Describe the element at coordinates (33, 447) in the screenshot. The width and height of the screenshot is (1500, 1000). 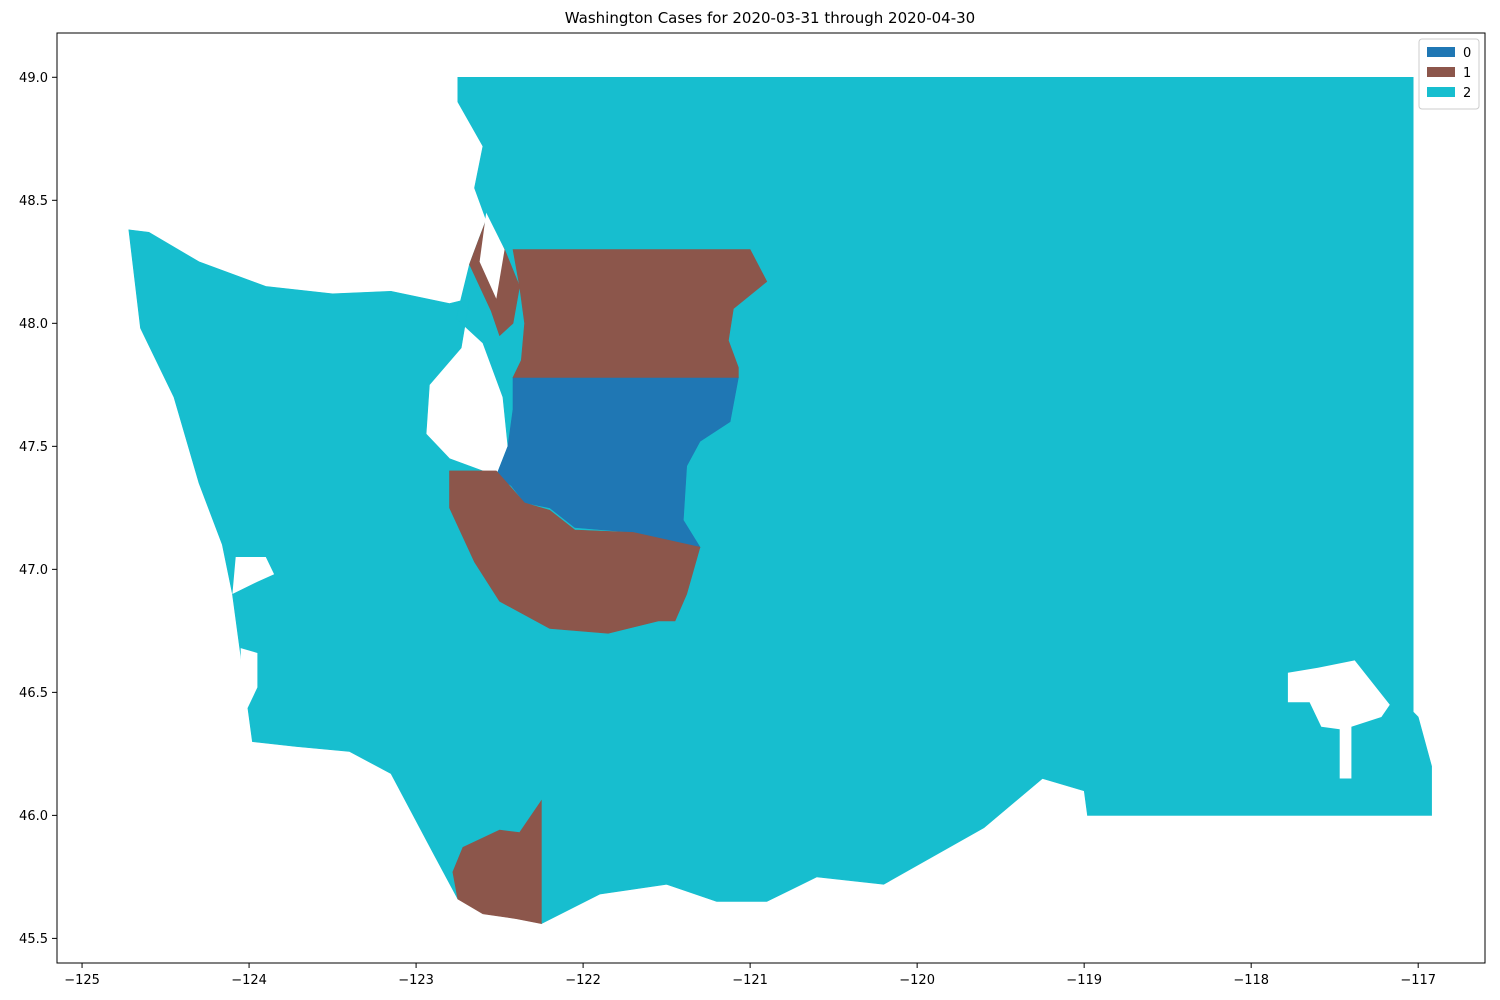
I see `y-tick-label: 47.5` at that location.